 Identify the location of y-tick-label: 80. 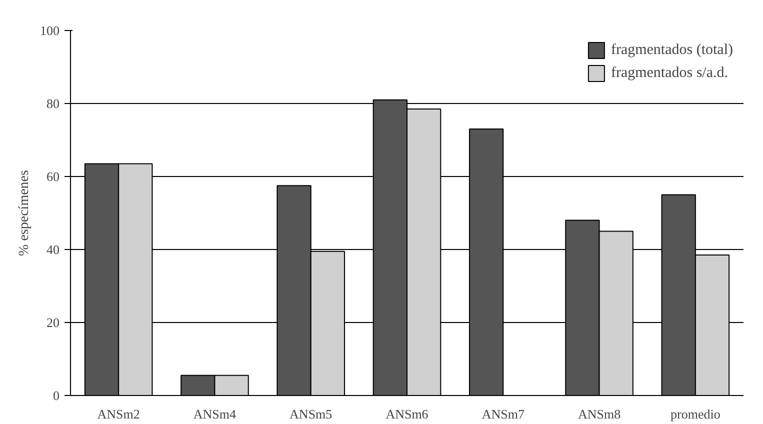
(53, 103).